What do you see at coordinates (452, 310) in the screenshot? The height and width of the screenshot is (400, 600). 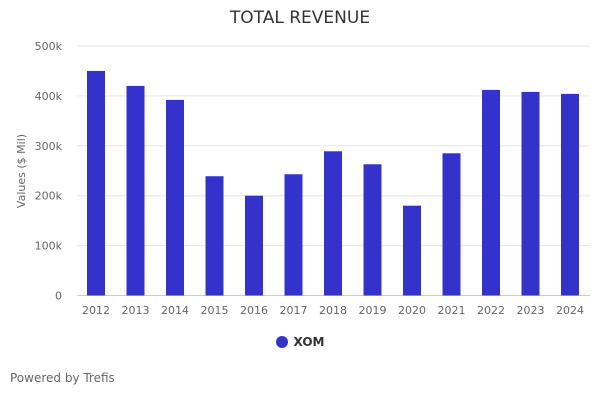 I see `x-tick-label: 2021` at bounding box center [452, 310].